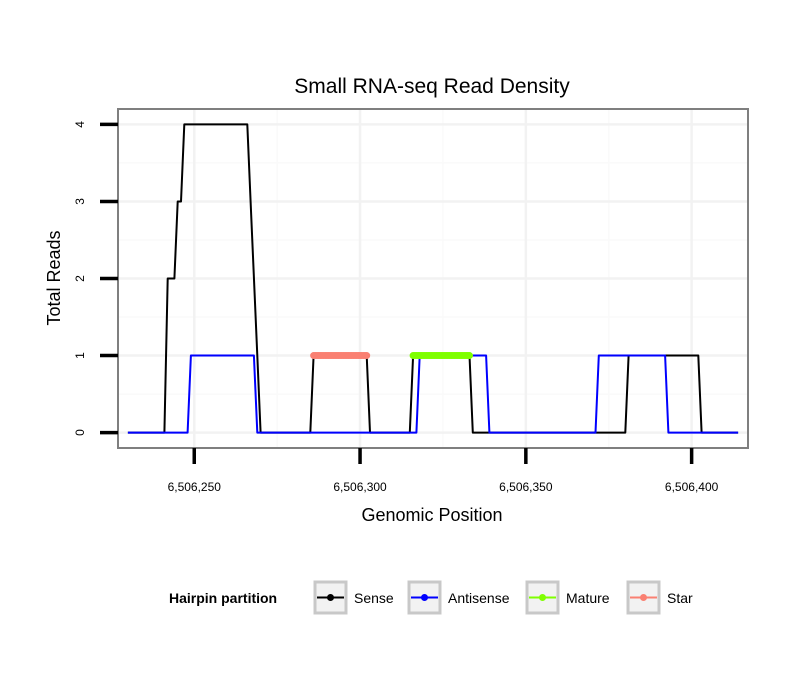  I want to click on x-tick-label: 6,506,300, so click(360, 487).